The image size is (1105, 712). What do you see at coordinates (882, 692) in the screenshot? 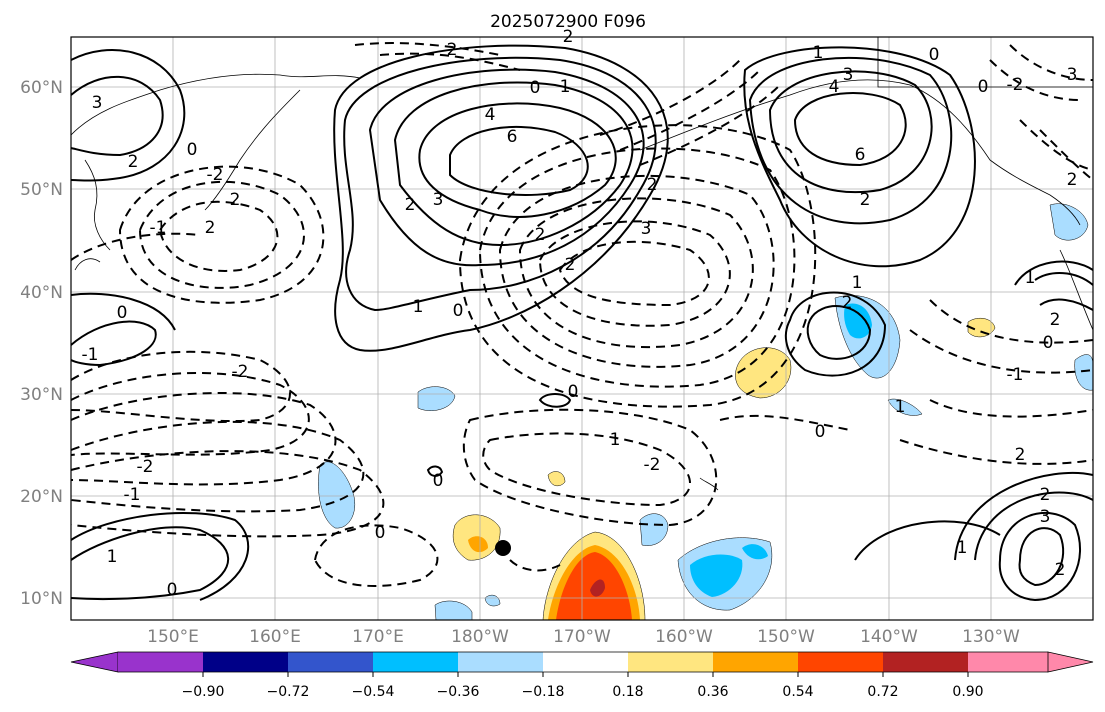
I see `colorbar-tick-label: 0.72` at bounding box center [882, 692].